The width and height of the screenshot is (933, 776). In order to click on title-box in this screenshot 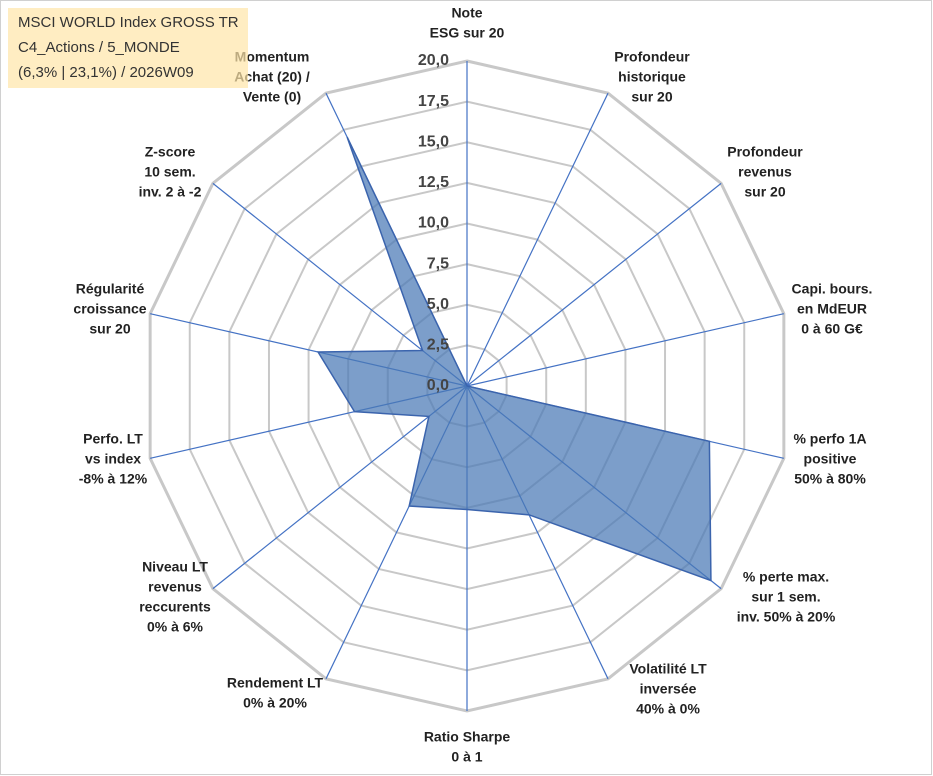, I will do `click(128, 48)`.